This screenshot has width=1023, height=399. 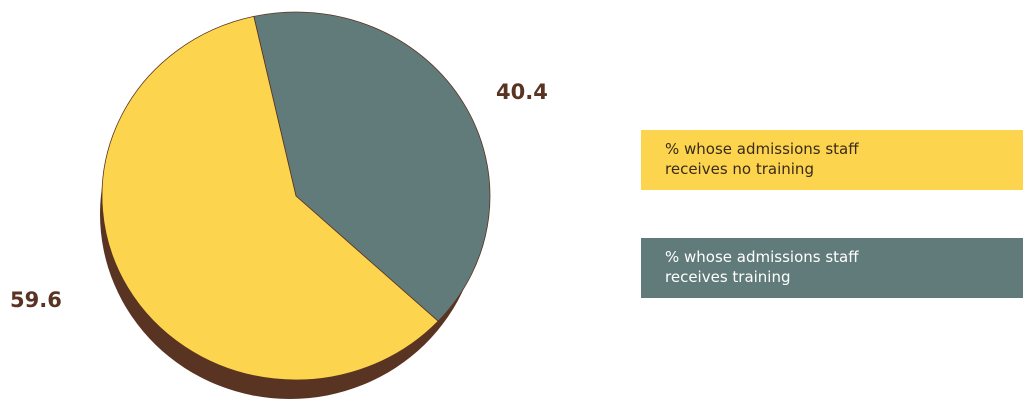 What do you see at coordinates (36, 300) in the screenshot?
I see `value-label-no-training: 59.6` at bounding box center [36, 300].